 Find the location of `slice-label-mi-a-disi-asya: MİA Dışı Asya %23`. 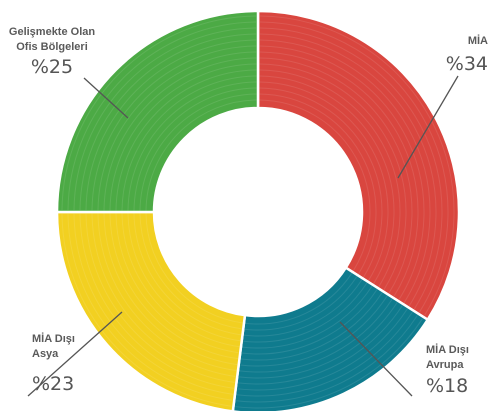

slice-label-mi-a-disi-asya: MİA Dışı Asya %23 is located at coordinates (75, 354).